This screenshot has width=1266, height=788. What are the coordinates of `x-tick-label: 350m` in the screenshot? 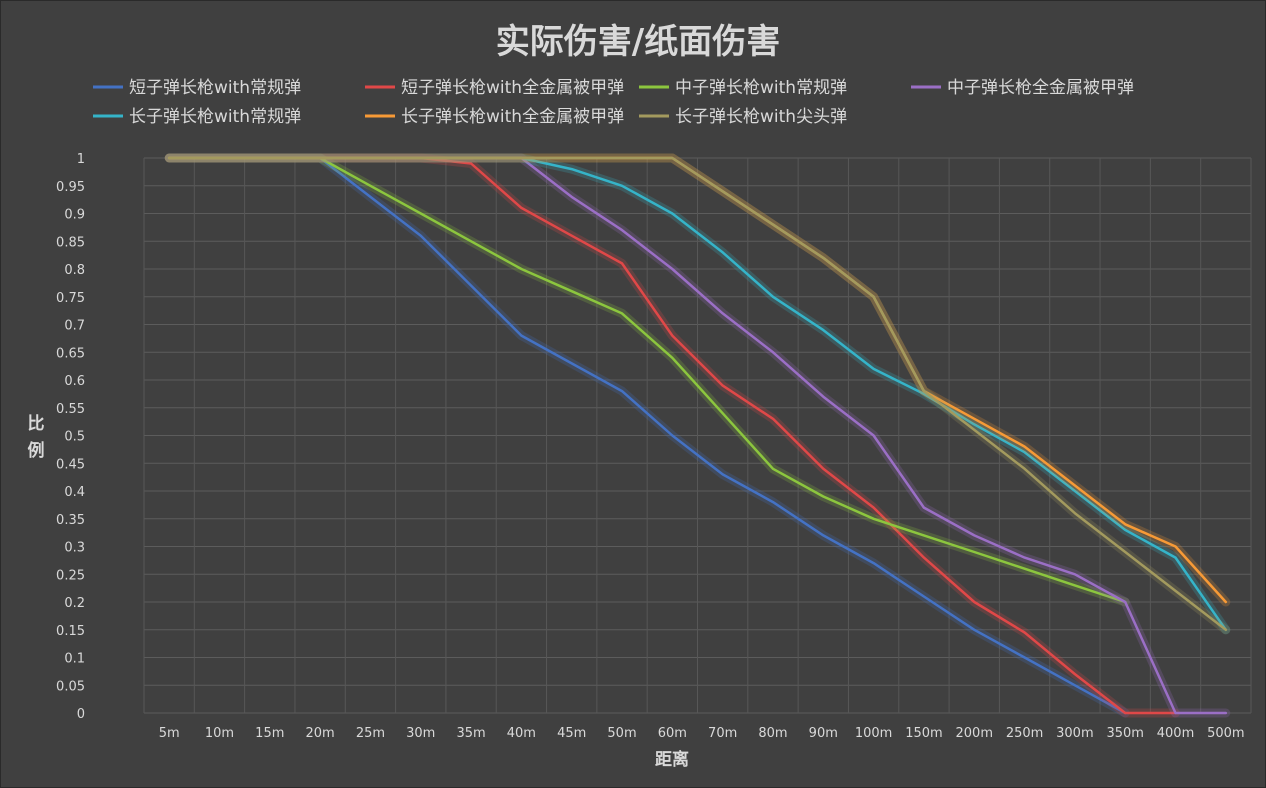 It's located at (1124, 733).